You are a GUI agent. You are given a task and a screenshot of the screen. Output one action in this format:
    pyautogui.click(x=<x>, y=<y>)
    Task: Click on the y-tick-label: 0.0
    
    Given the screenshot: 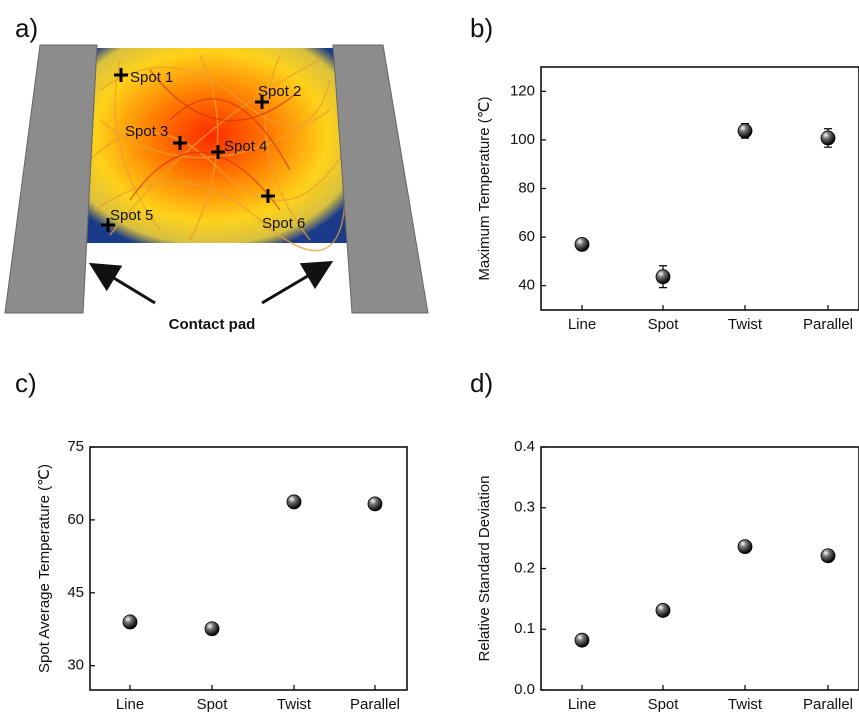 What is the action you would take?
    pyautogui.click(x=524, y=689)
    